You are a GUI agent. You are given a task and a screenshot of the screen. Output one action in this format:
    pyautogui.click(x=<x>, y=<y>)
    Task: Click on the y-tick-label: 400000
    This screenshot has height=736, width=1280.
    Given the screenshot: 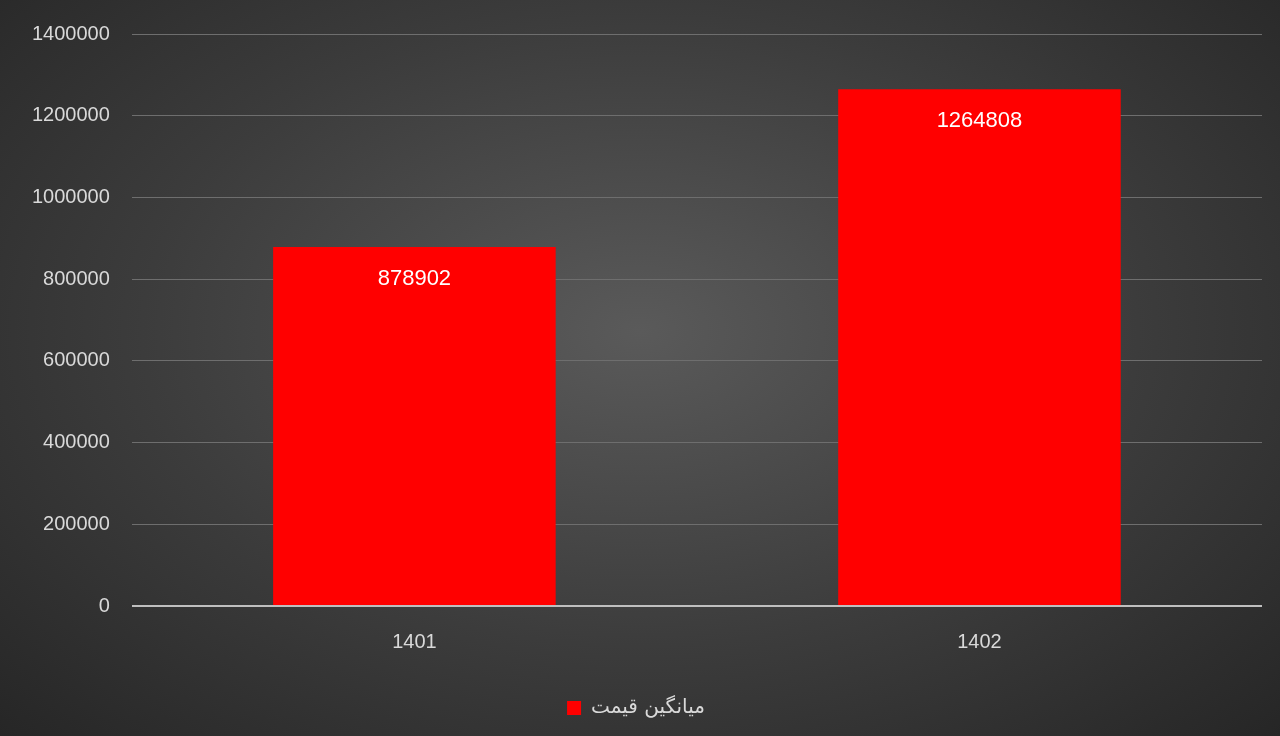 What is the action you would take?
    pyautogui.click(x=76, y=441)
    